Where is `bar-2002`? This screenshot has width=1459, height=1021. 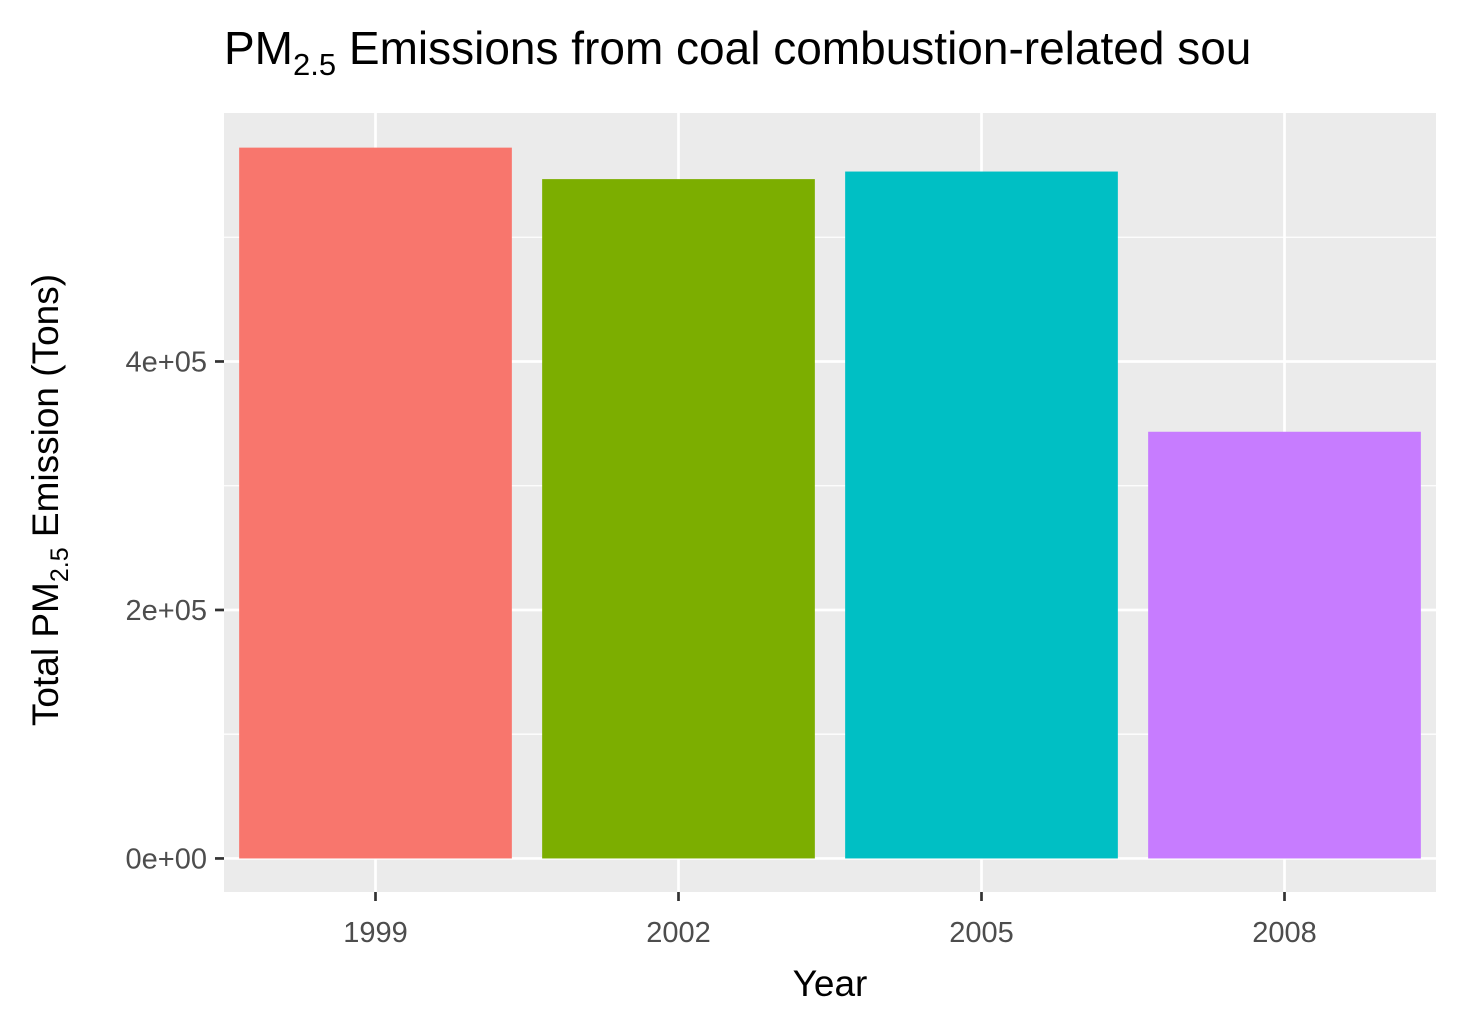 bar-2002 is located at coordinates (678, 519).